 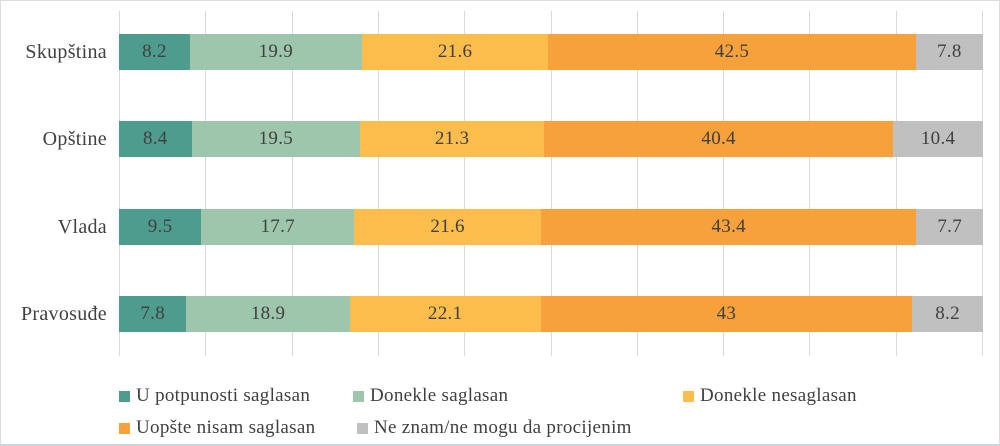 I want to click on bar-row: 8.4 19.5 21.3 40.4 10.4, so click(x=551, y=139).